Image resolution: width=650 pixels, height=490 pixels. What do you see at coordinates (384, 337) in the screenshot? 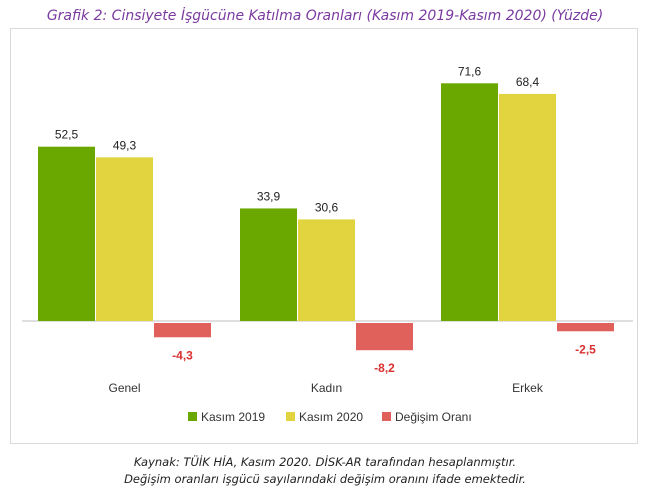
I see `bar-kadın-3` at bounding box center [384, 337].